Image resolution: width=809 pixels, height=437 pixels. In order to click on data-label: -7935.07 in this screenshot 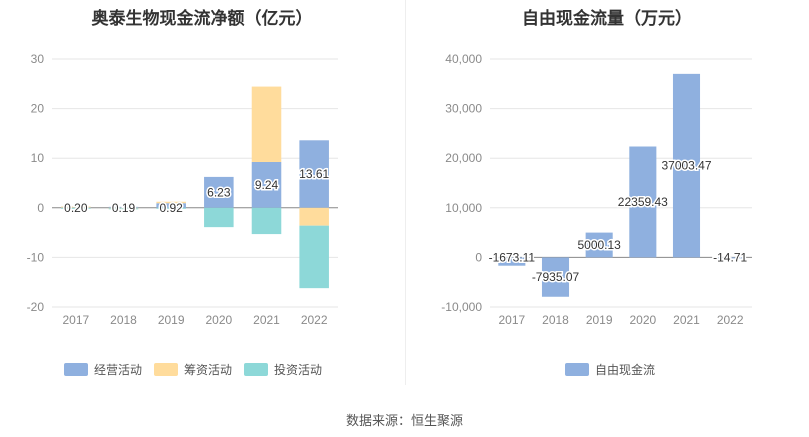, I will do `click(556, 277)`.